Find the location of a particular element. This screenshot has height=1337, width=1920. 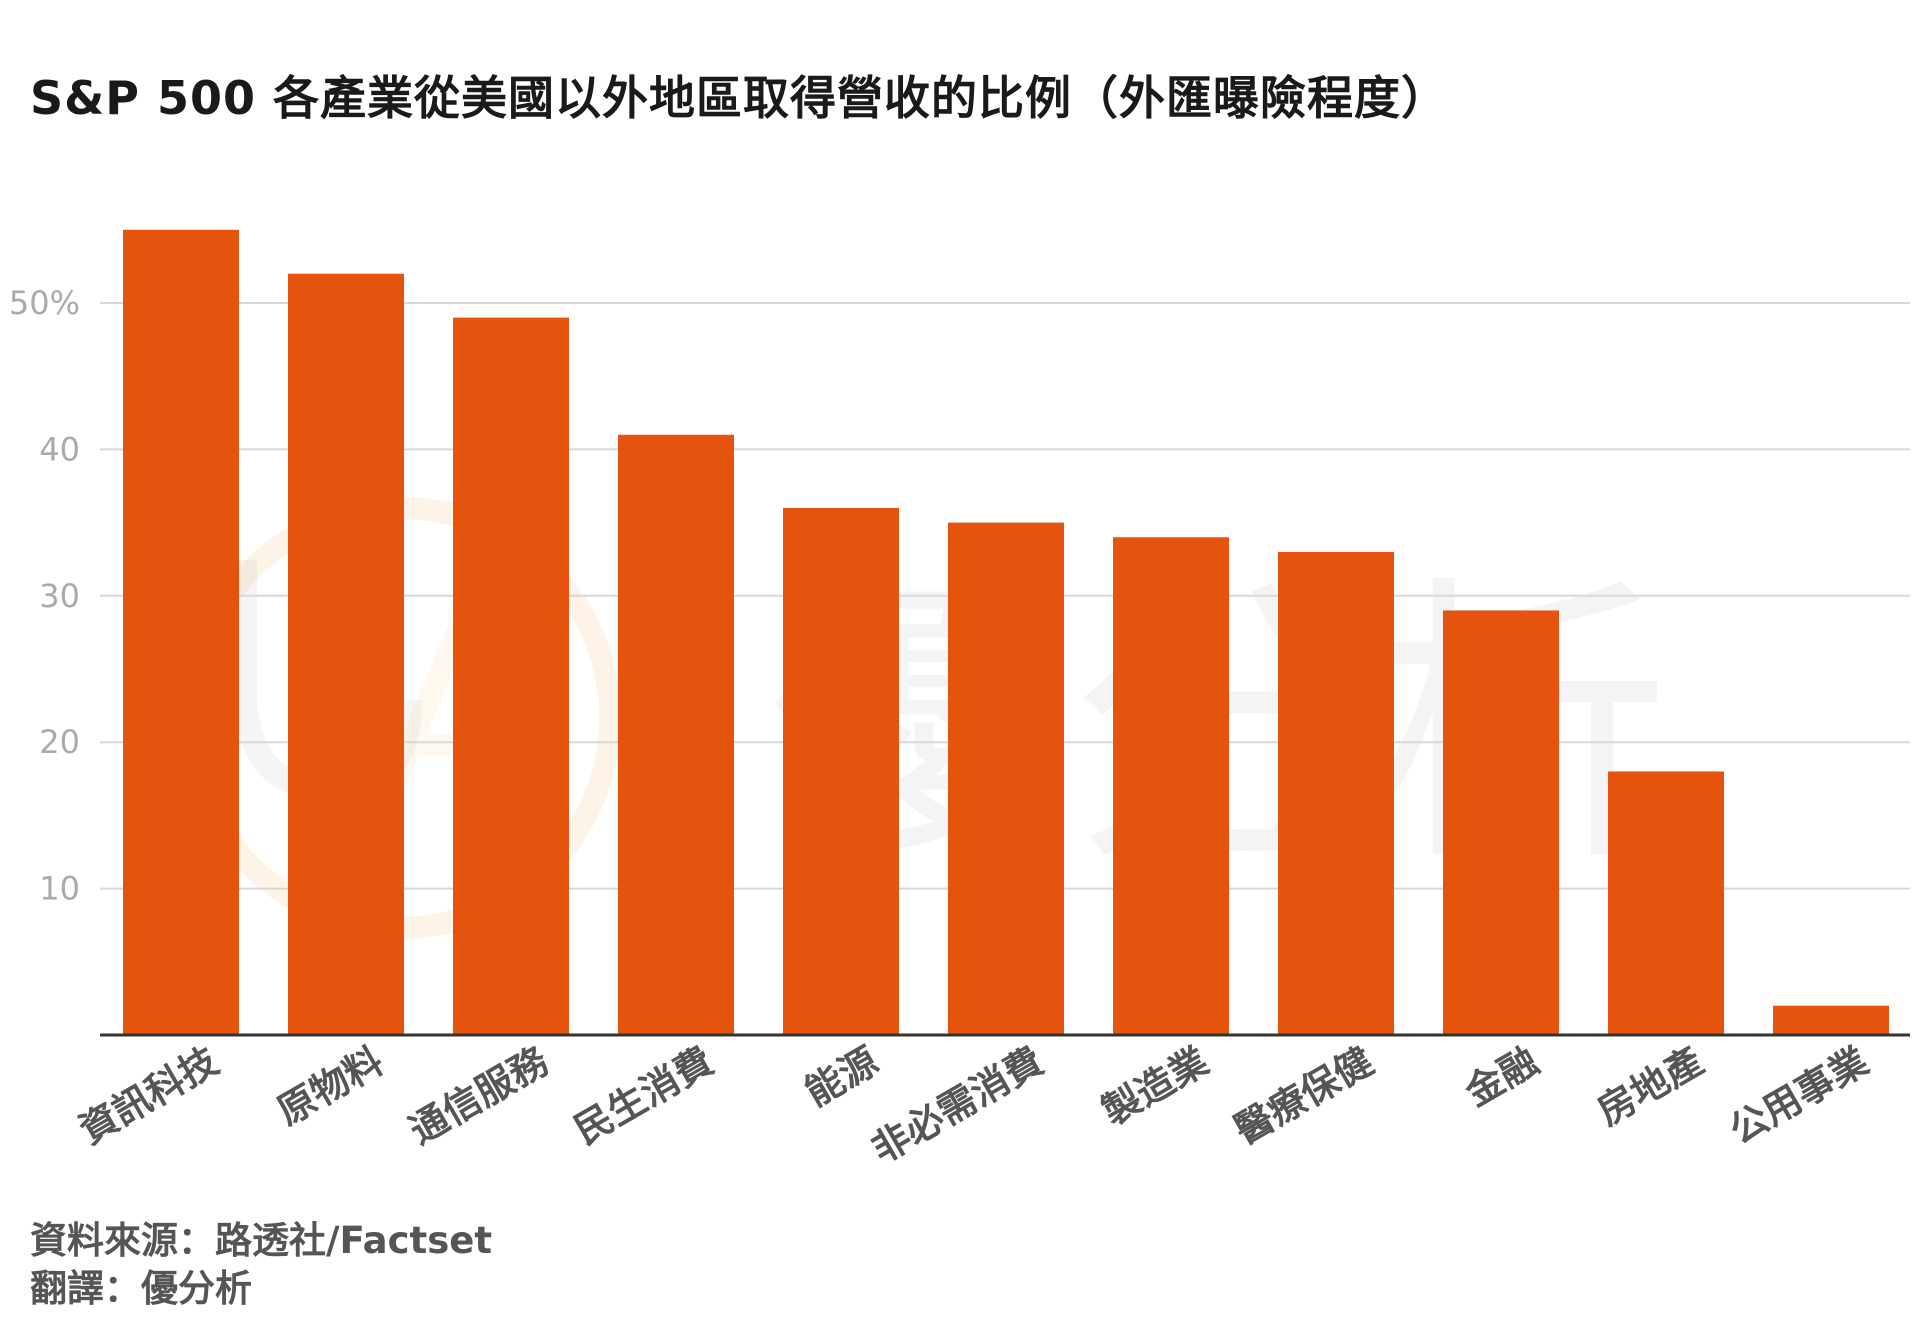

x-category-label: 金融 is located at coordinates (1501, 1077).